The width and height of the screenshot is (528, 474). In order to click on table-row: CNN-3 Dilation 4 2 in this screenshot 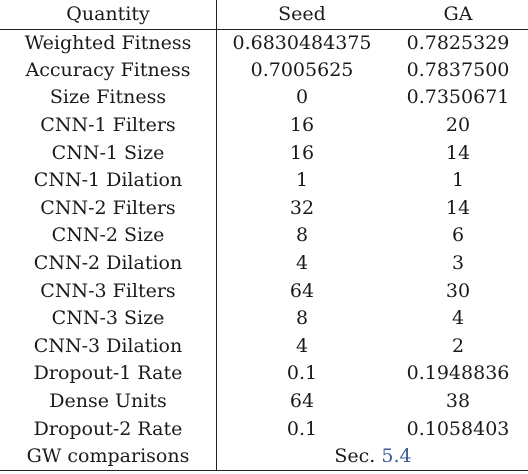, I will do `click(264, 346)`.